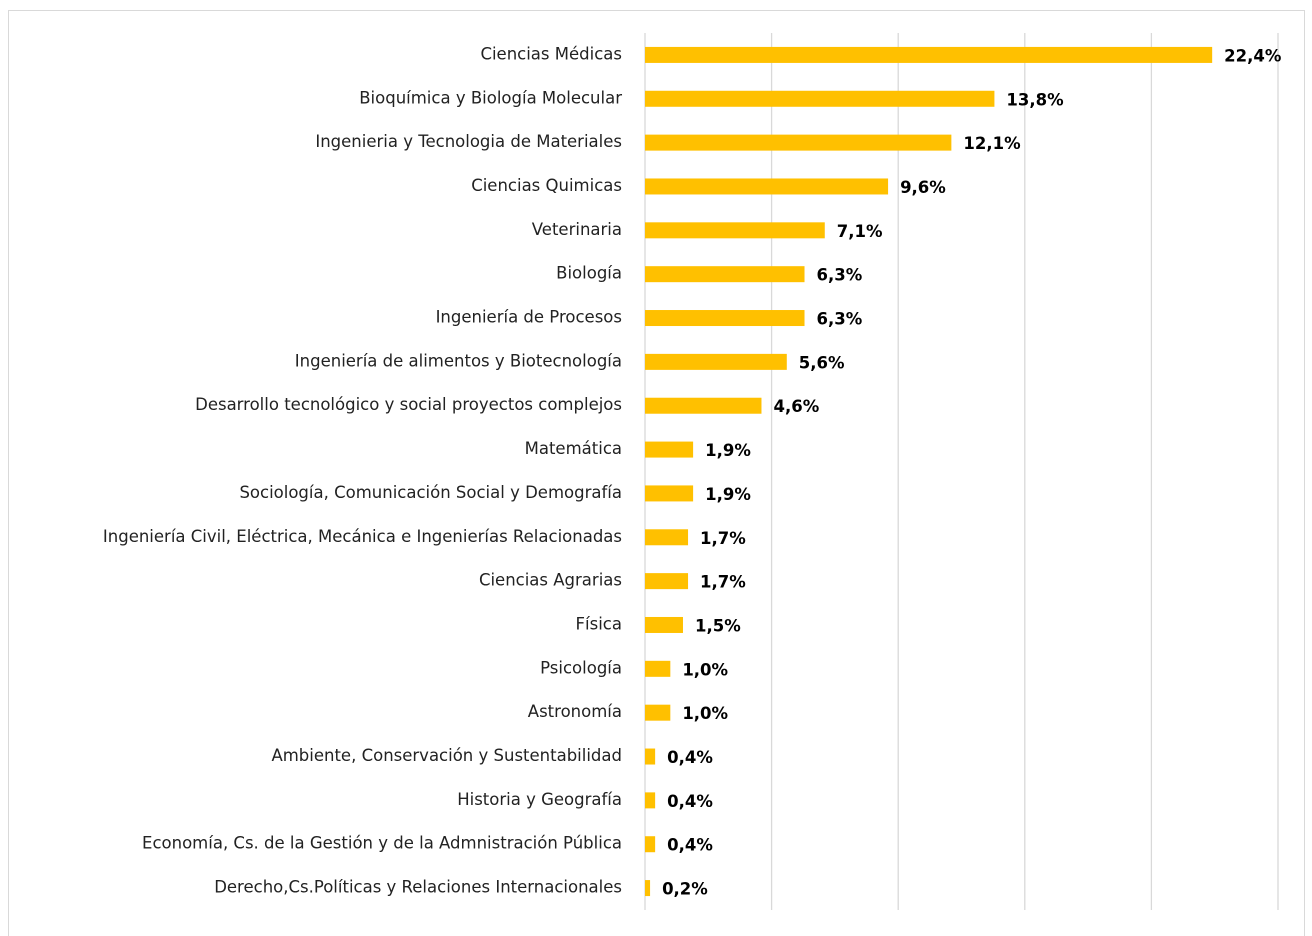 This screenshot has height=936, width=1312. I want to click on category-label: Ciencias Agrarias, so click(550, 580).